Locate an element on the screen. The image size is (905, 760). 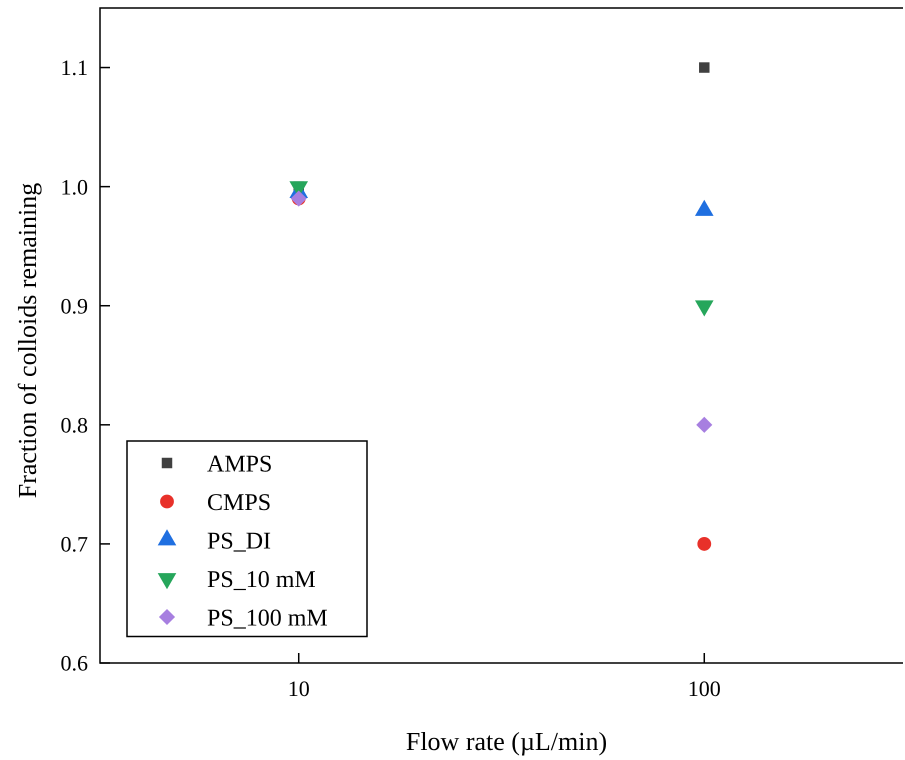
legend-label: PS_100 mM is located at coordinates (267, 618).